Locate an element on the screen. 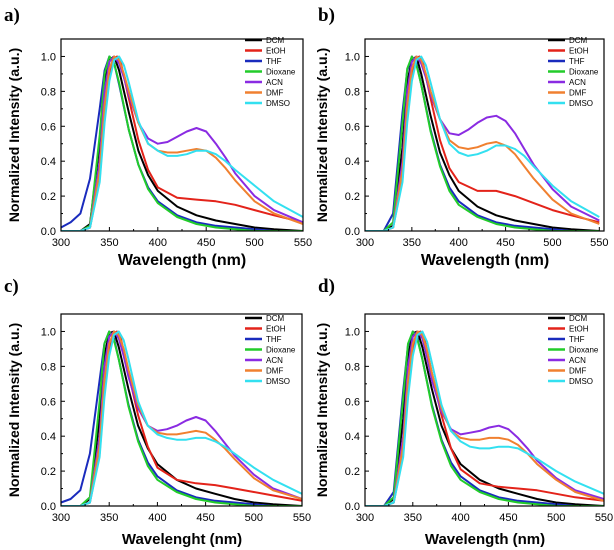  x-axis-title: Wavelenght (nm) is located at coordinates (182, 539).